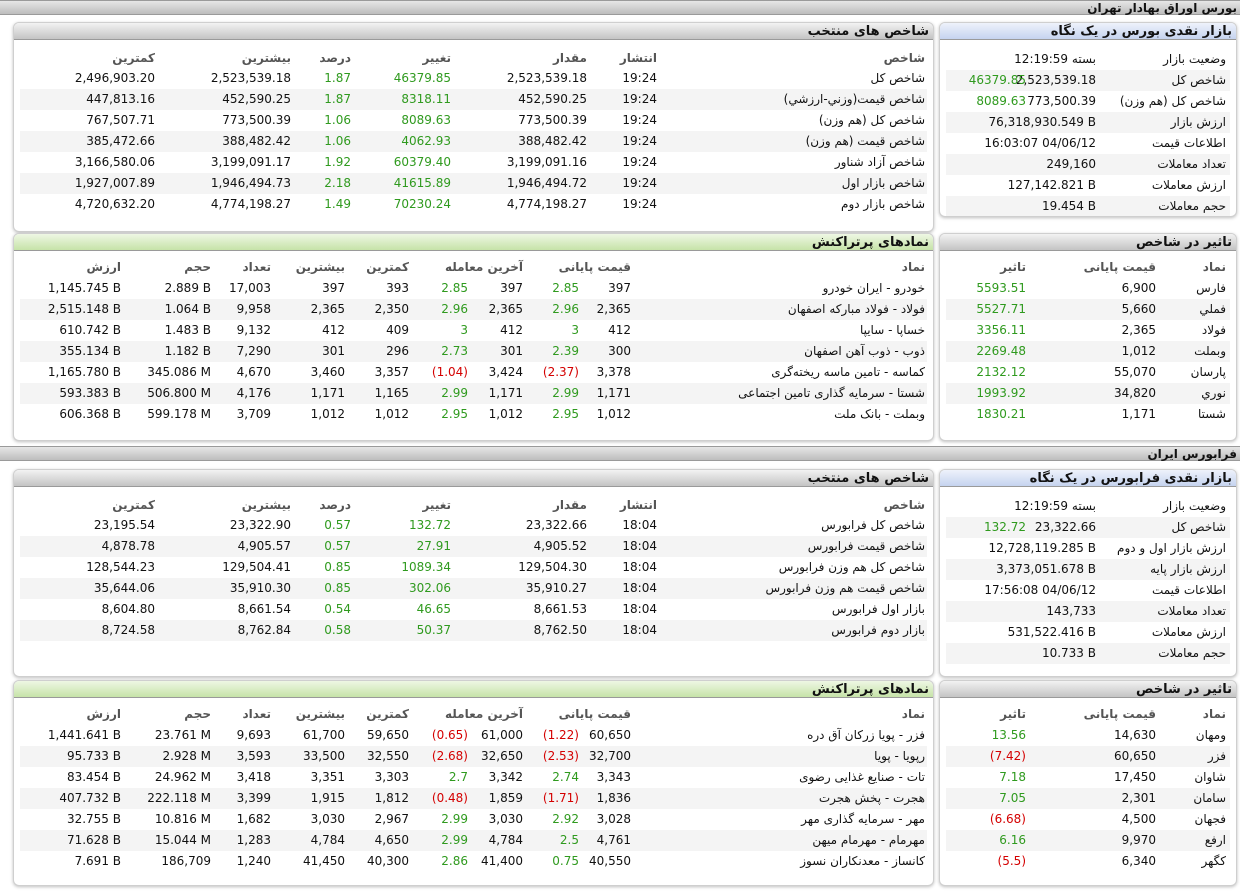 Image resolution: width=1240 pixels, height=892 pixels. Describe the element at coordinates (264, 630) in the screenshot. I see `index-row-high: 8,762.84` at that location.